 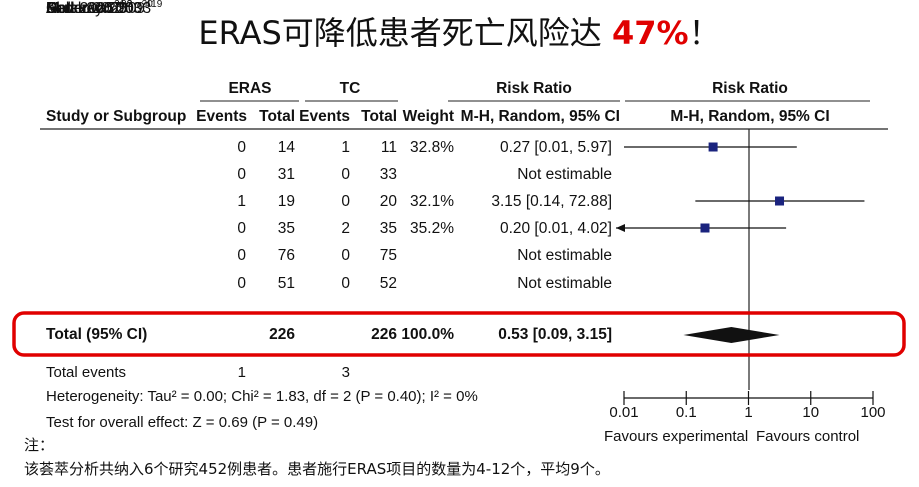 I want to click on title-suffix: ！, so click(x=704, y=33).